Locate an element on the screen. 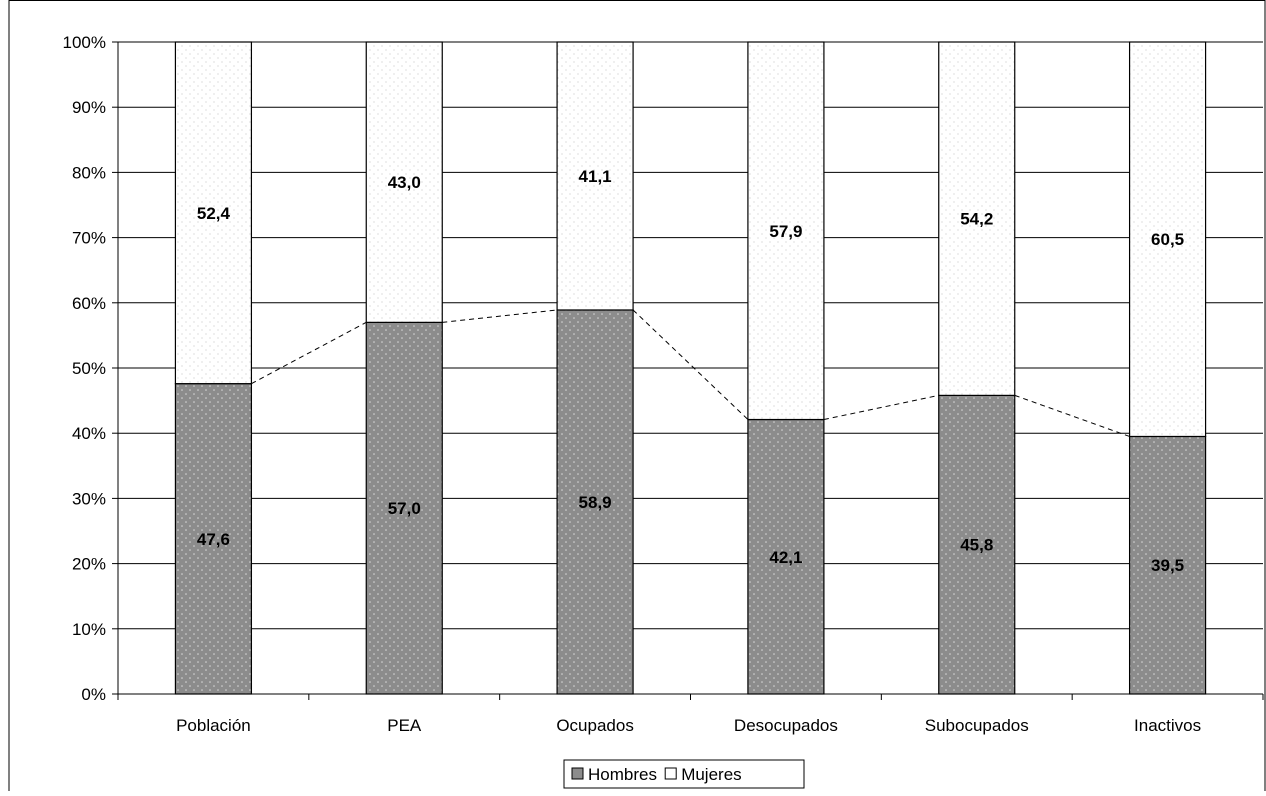 Image resolution: width=1266 pixels, height=796 pixels. y-tick-label: 30% is located at coordinates (89, 498).